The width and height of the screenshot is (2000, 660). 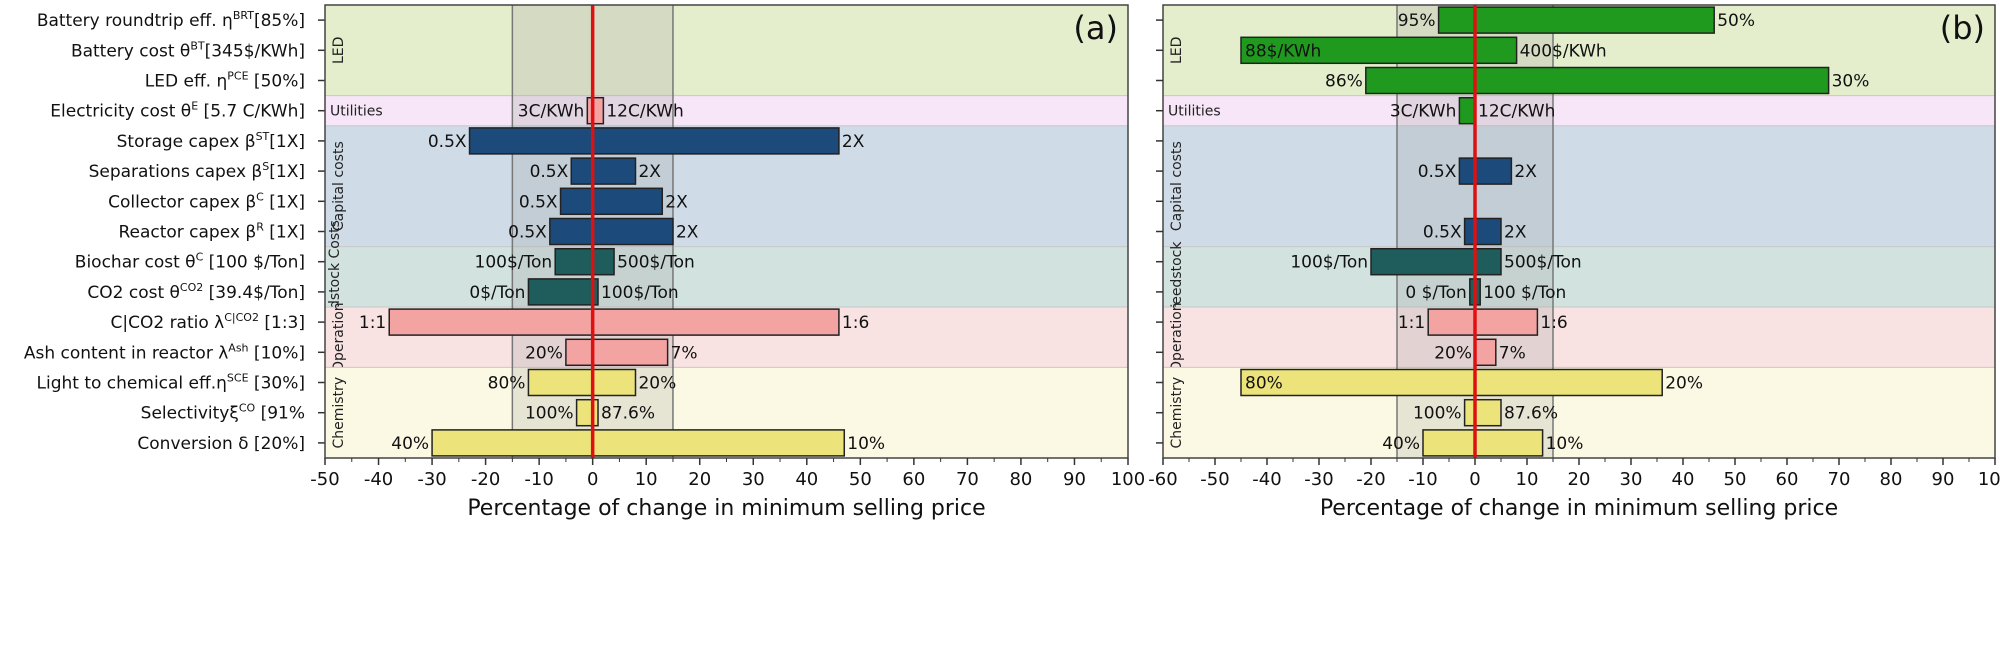 I want to click on bar-high-label: 7%, so click(x=684, y=353).